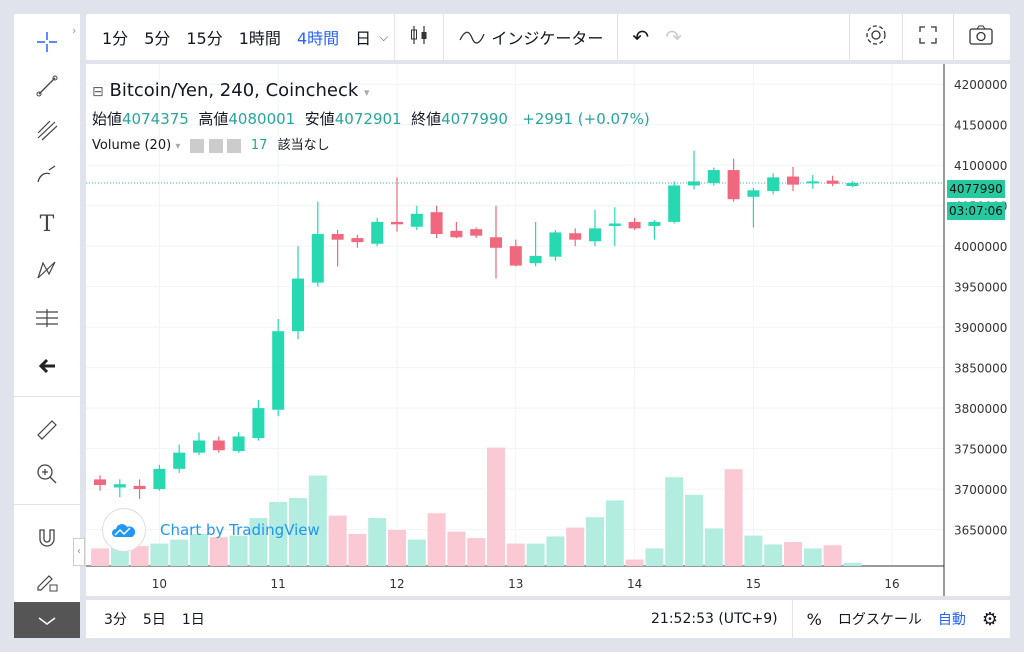  What do you see at coordinates (530, 37) in the screenshot?
I see `indicators-button: インジケーター` at bounding box center [530, 37].